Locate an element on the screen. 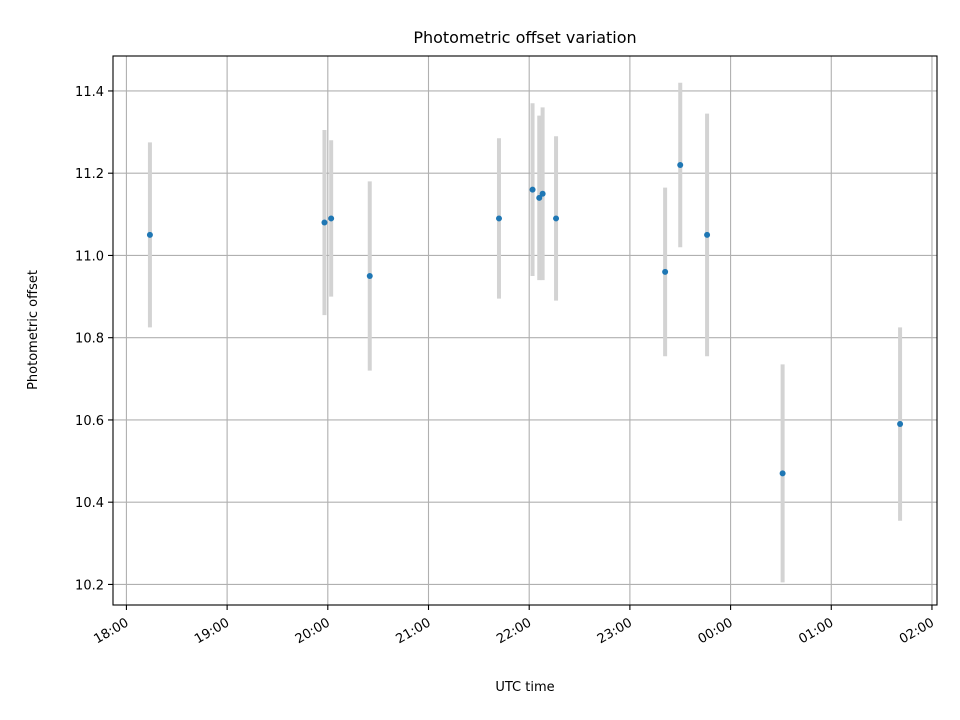  y-tick-label: 11.0 is located at coordinates (89, 256).